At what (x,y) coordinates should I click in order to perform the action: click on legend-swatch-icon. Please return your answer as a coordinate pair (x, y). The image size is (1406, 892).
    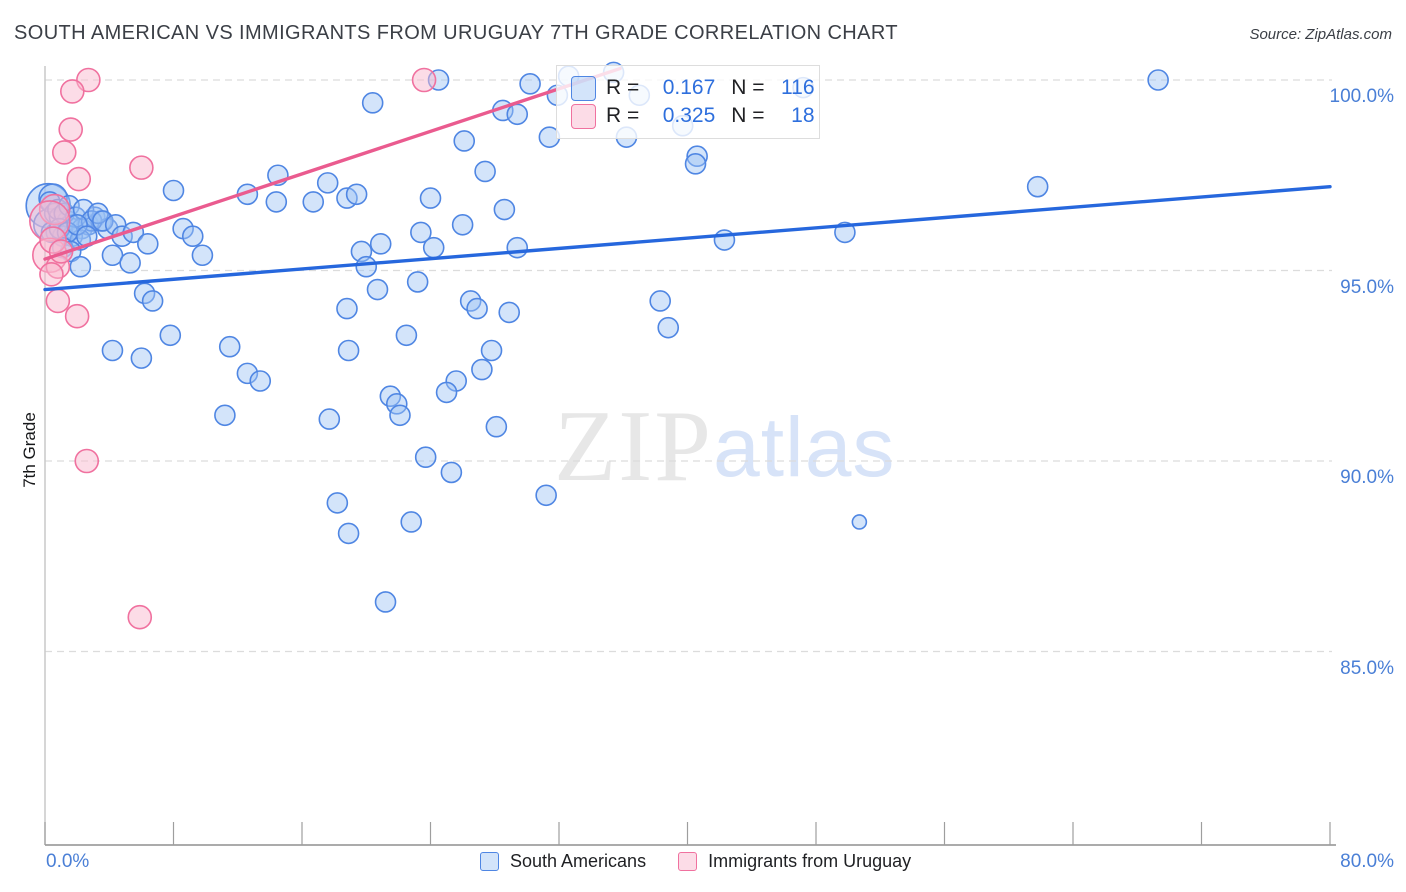
    Looking at the image, I should click on (583, 116).